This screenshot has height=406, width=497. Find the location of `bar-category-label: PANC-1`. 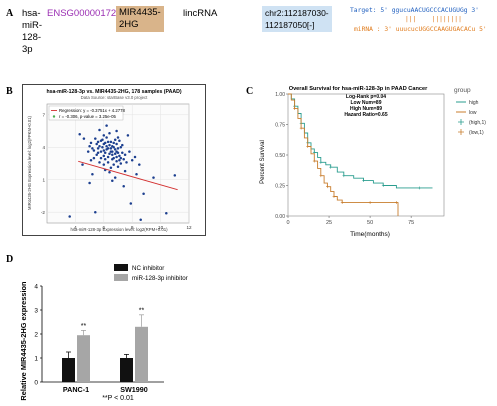

bar-category-label: PANC-1 is located at coordinates (76, 389).